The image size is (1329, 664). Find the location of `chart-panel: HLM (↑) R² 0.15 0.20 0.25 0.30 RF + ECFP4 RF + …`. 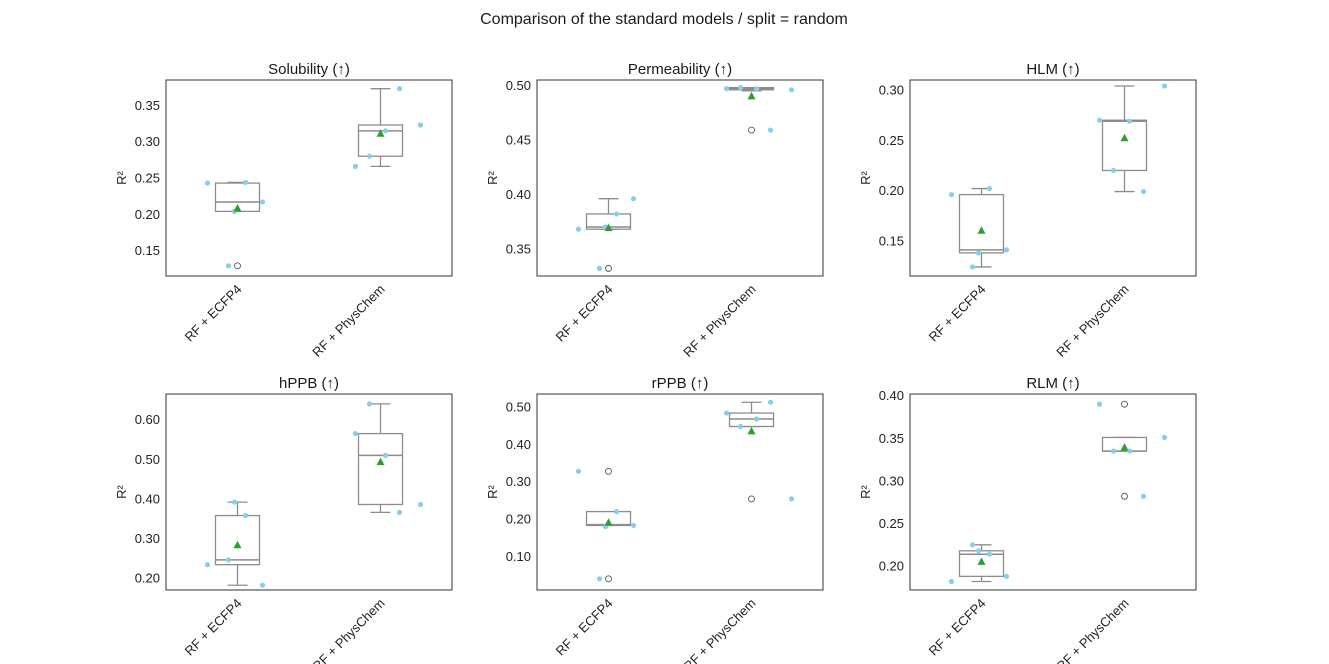

chart-panel: HLM (↑) R² 0.15 0.20 0.25 0.30 RF + ECFP4 RF + … is located at coordinates (1027, 210).